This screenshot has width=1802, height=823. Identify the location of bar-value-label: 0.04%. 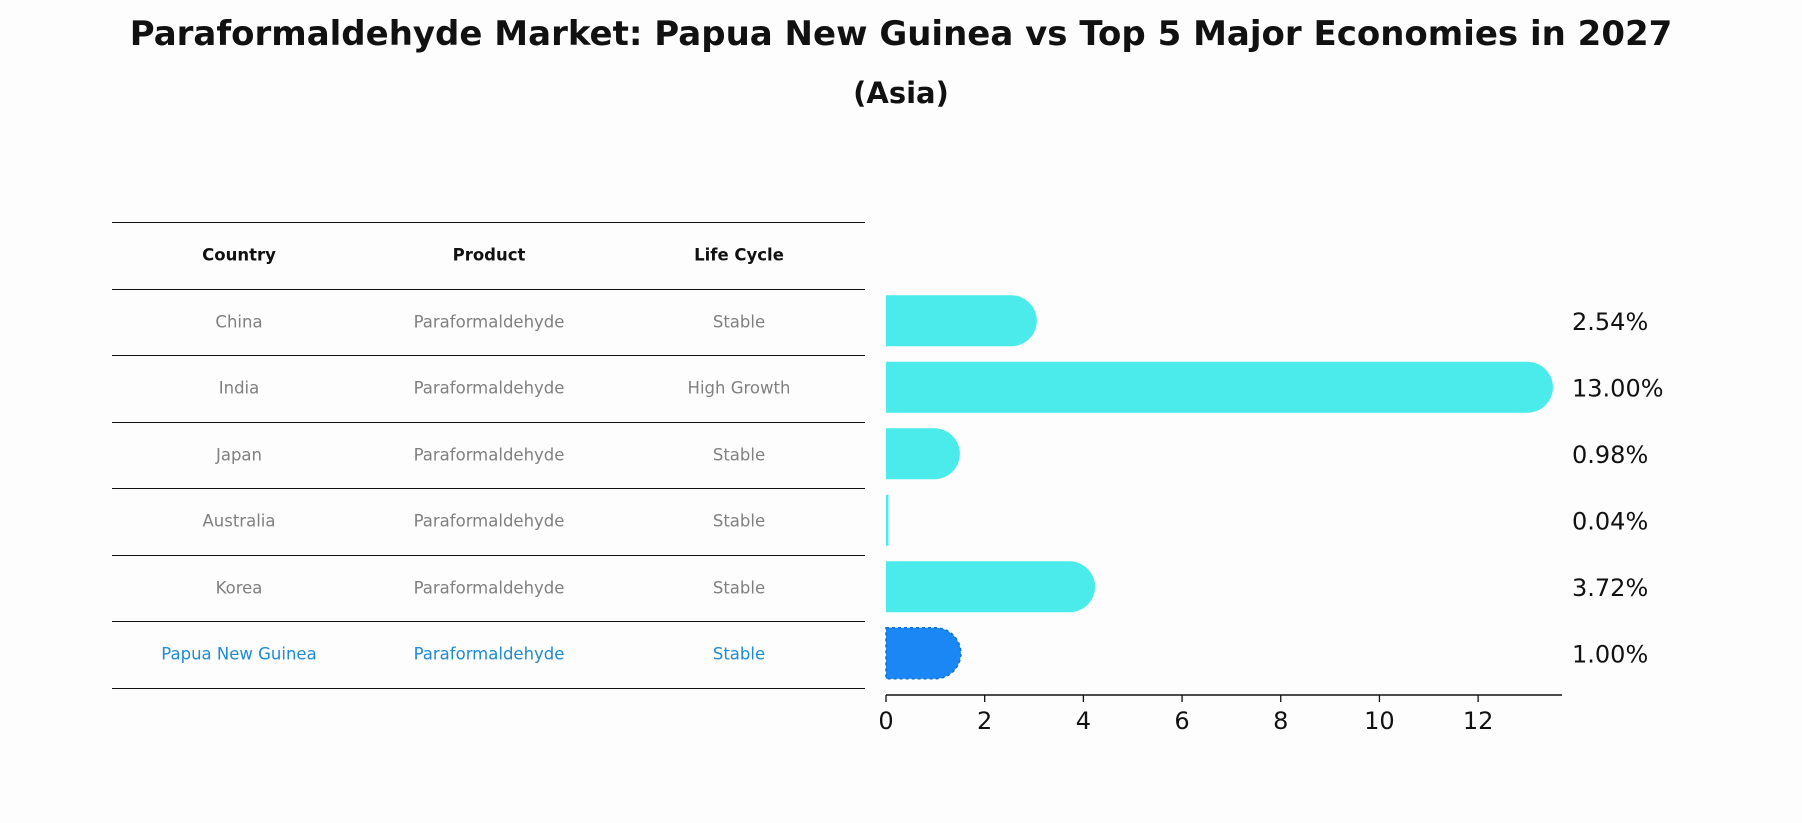
(1610, 521).